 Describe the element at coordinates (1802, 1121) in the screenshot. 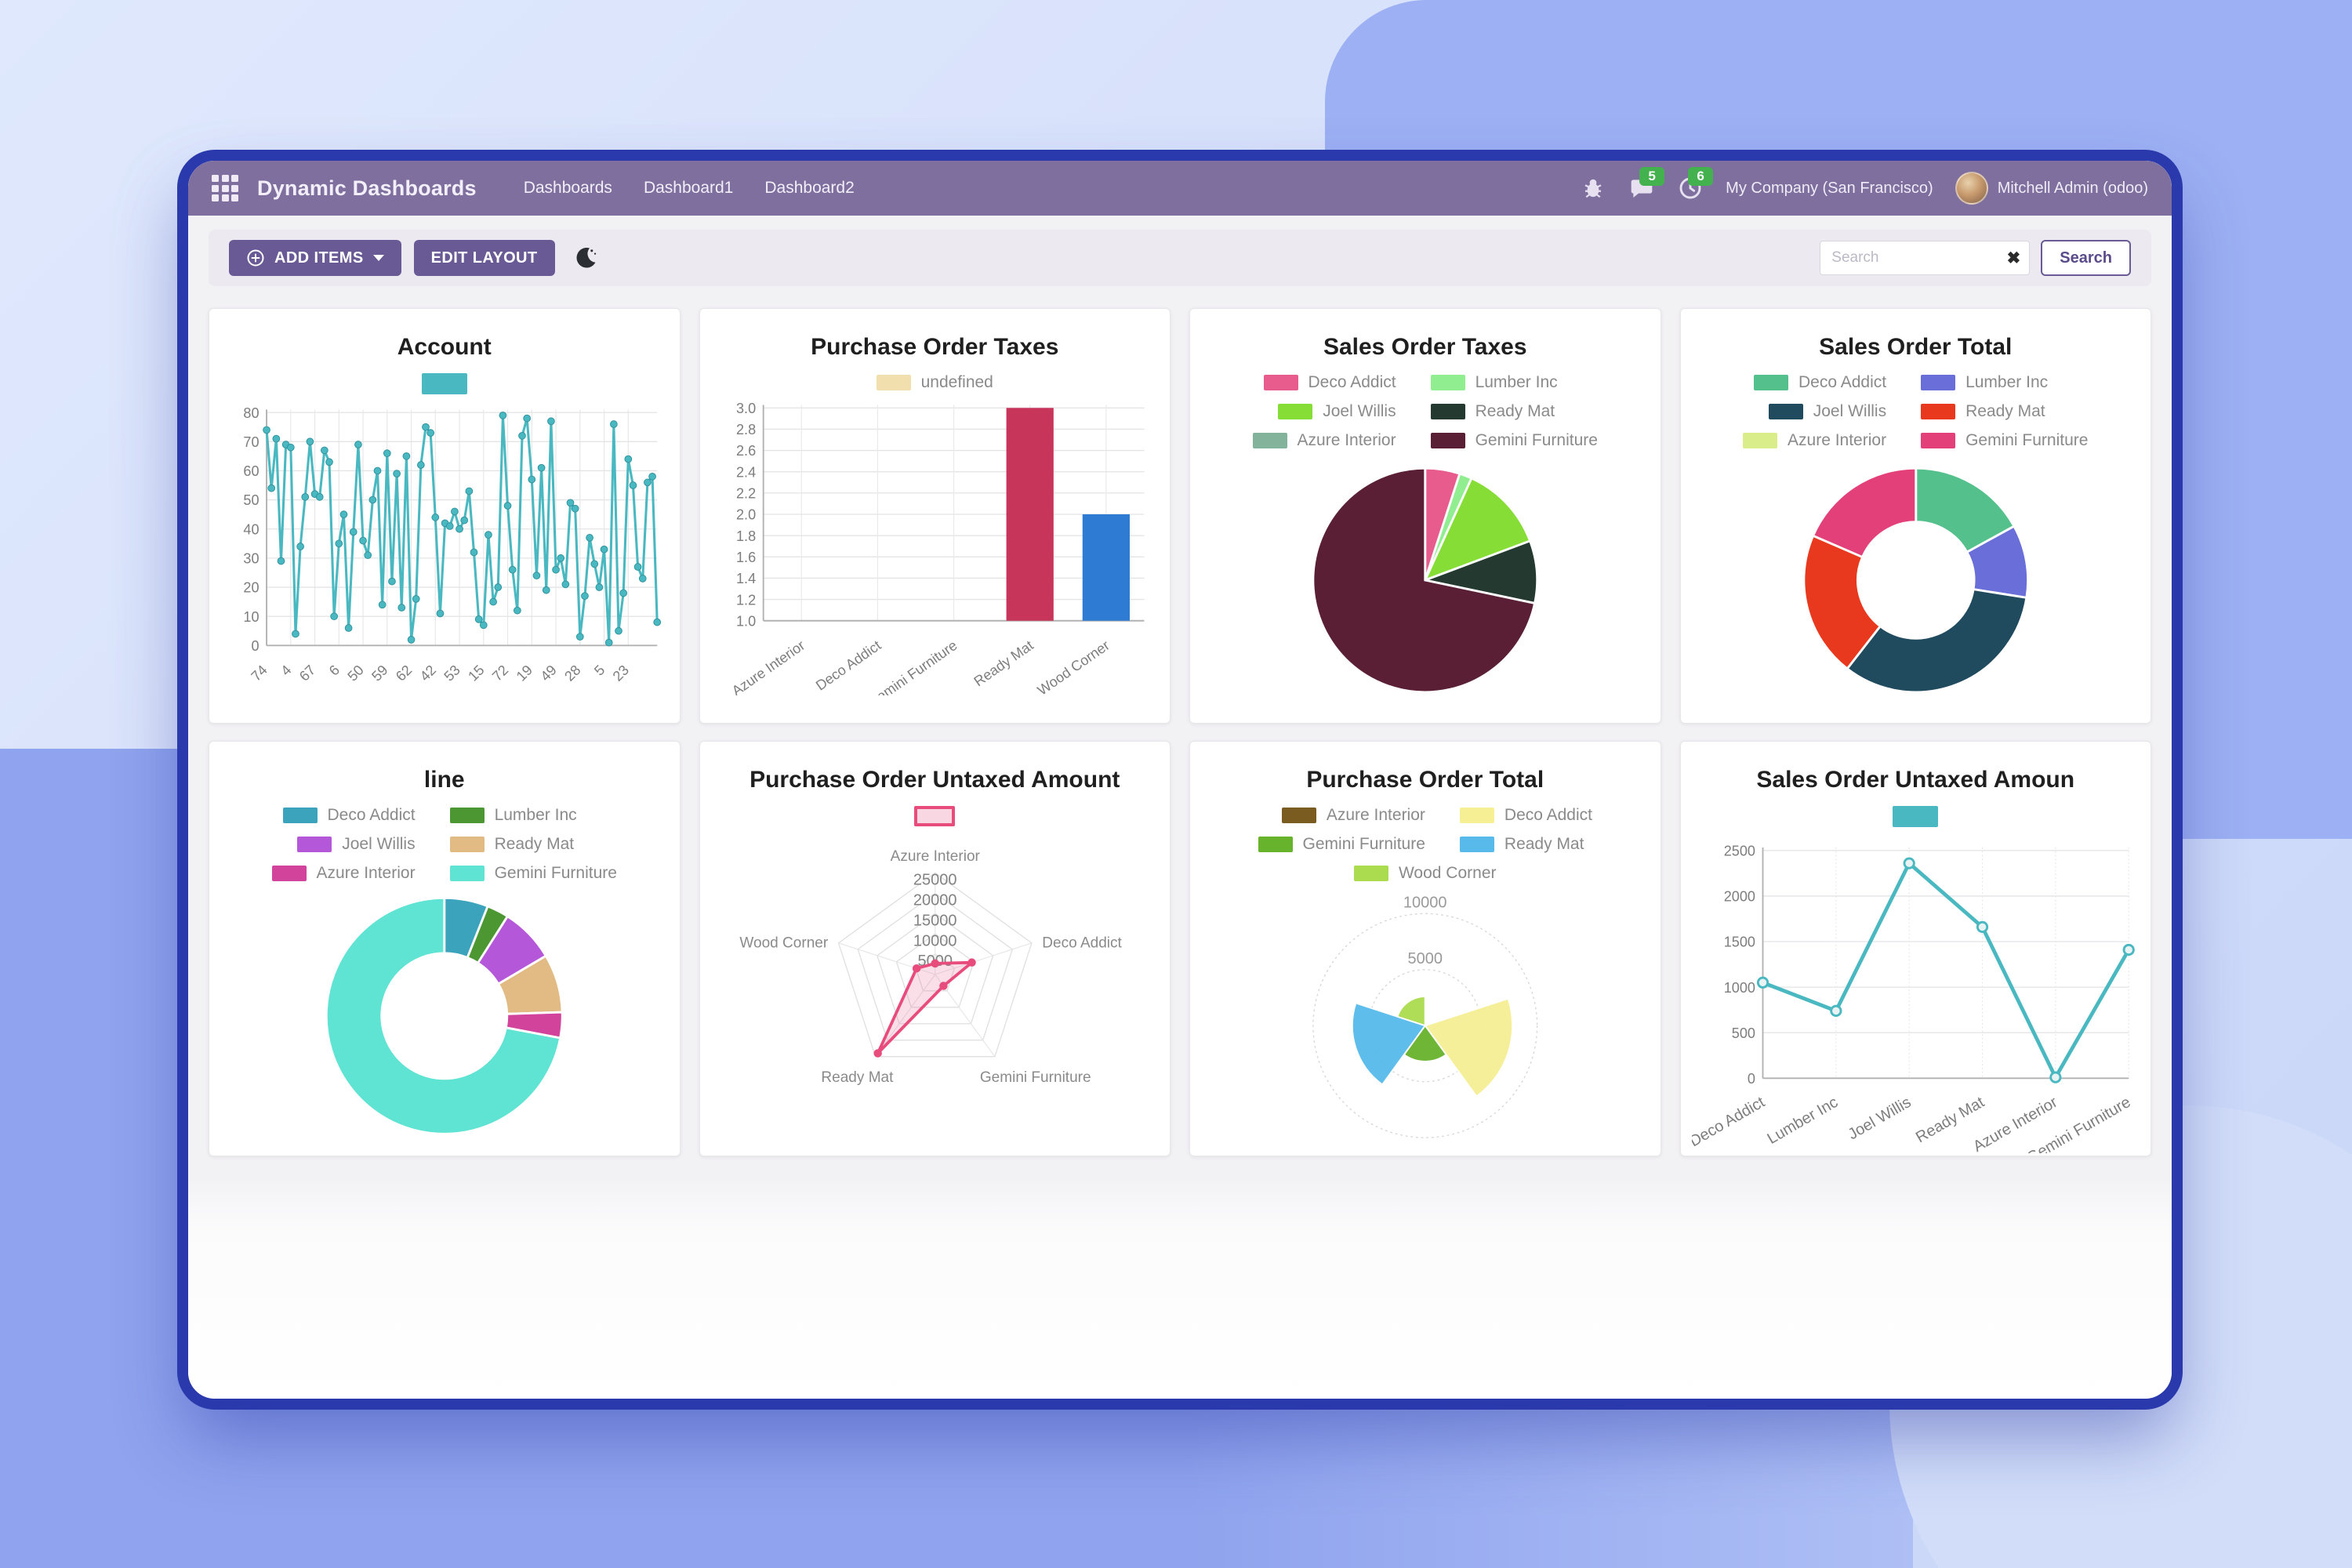

I see `svg-text: Lumber Inc` at that location.